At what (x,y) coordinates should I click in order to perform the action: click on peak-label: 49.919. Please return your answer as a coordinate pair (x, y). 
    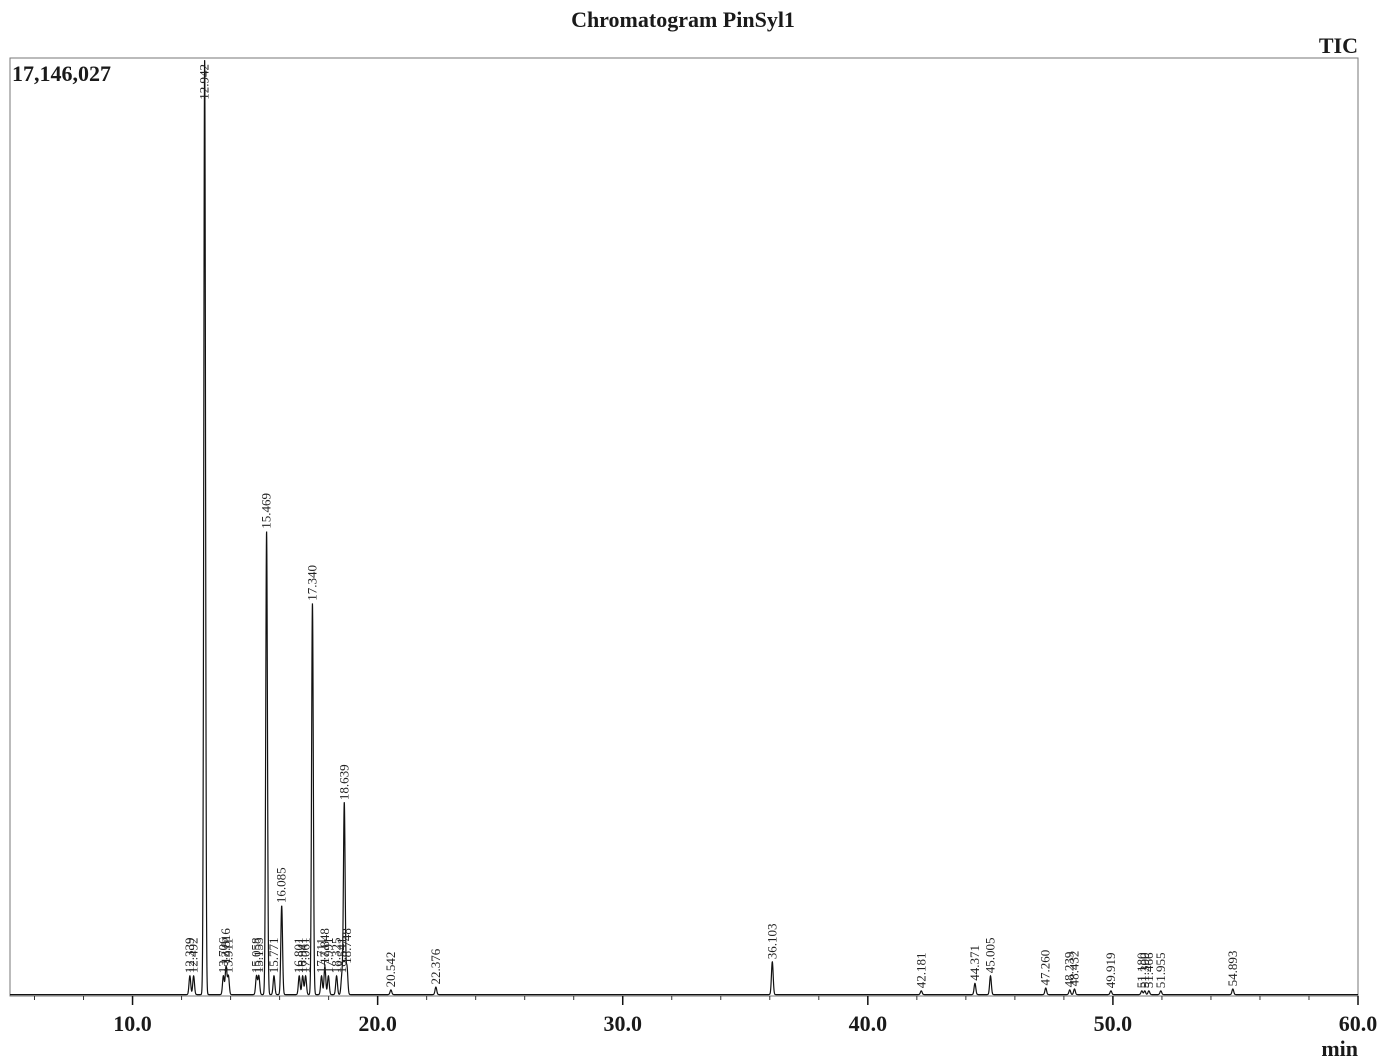
    Looking at the image, I should click on (1110, 971).